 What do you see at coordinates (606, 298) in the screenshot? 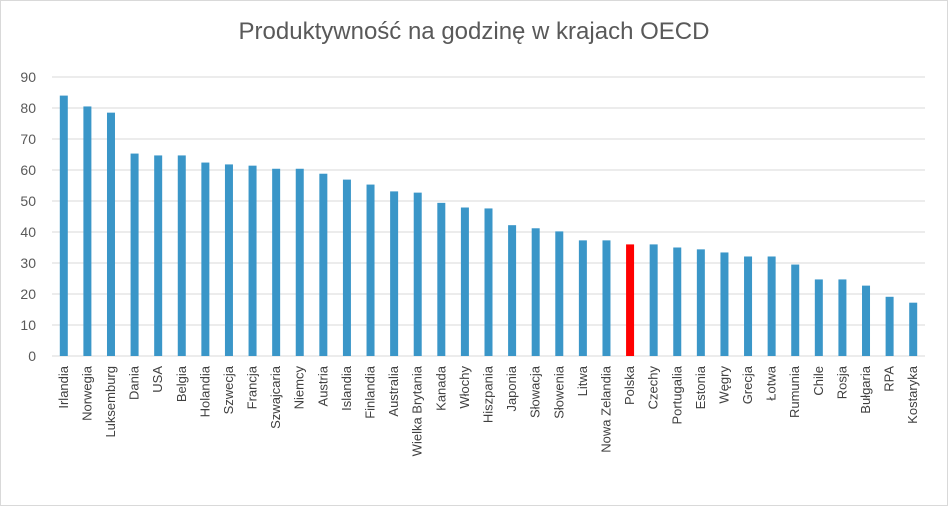
I see `bar-nowa-zelandia` at bounding box center [606, 298].